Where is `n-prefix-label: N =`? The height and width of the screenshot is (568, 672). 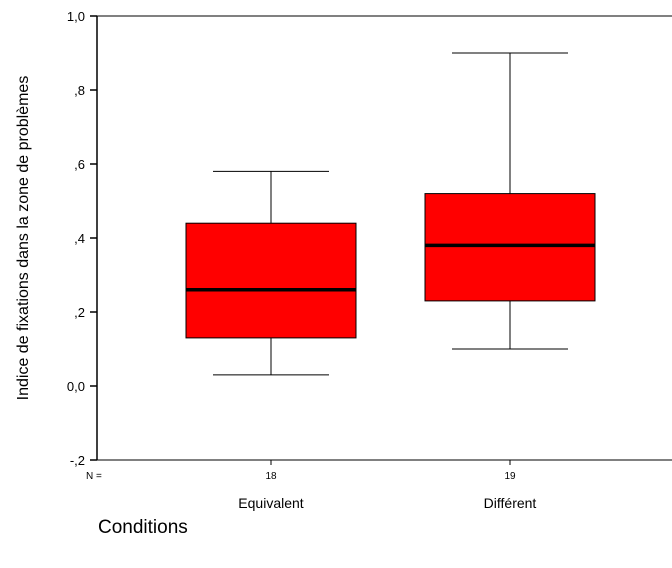 n-prefix-label: N = is located at coordinates (94, 476).